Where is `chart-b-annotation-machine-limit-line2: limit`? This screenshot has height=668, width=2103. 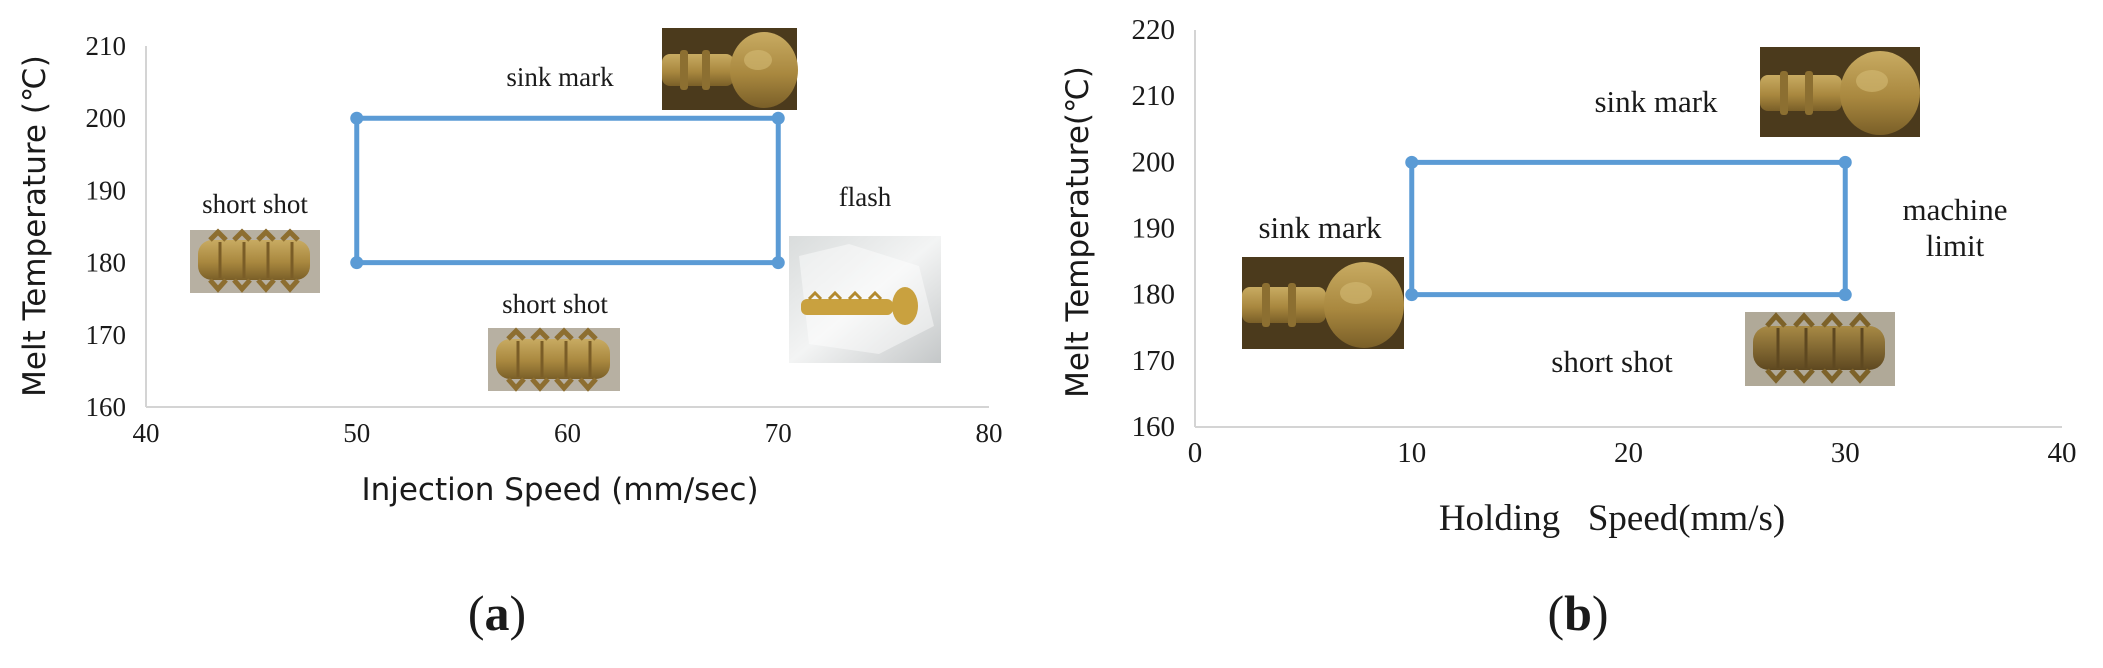
chart-b-annotation-machine-limit-line2: limit is located at coordinates (1955, 245).